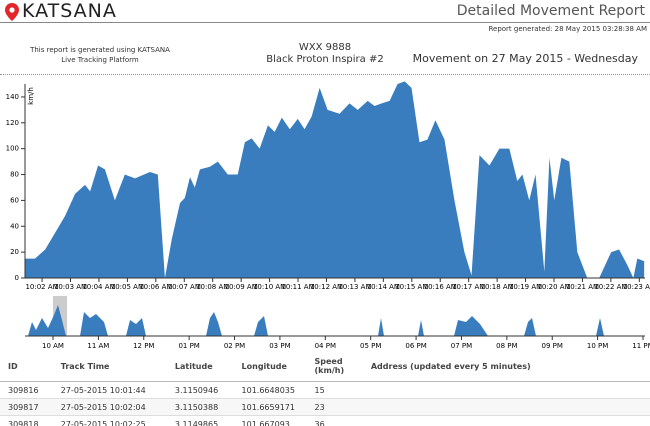  What do you see at coordinates (552, 346) in the screenshot?
I see `overview-tick-label: 09 PM` at bounding box center [552, 346].